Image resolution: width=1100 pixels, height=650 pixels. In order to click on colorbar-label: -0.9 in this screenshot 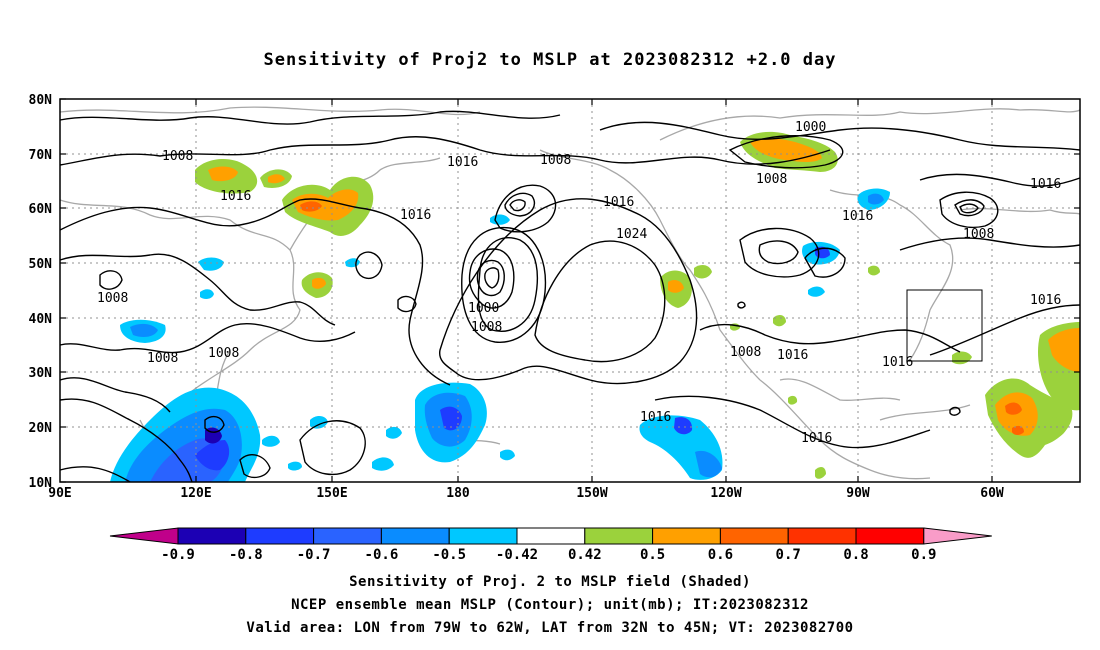, I will do `click(178, 555)`.